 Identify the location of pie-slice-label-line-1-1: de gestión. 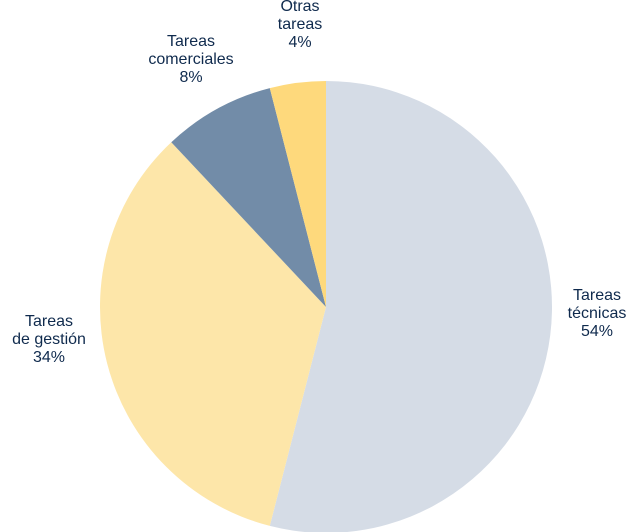
(49, 339).